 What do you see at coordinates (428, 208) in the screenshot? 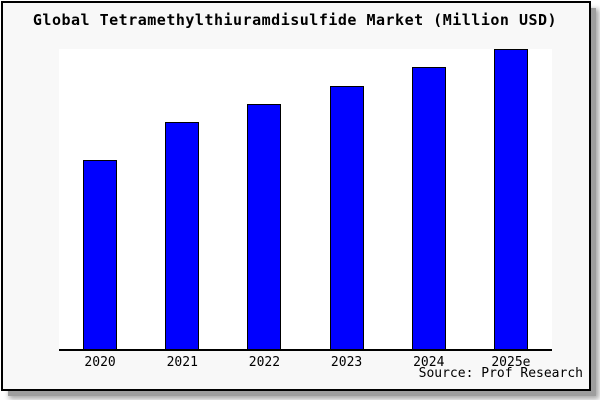
I see `bar-2024` at bounding box center [428, 208].